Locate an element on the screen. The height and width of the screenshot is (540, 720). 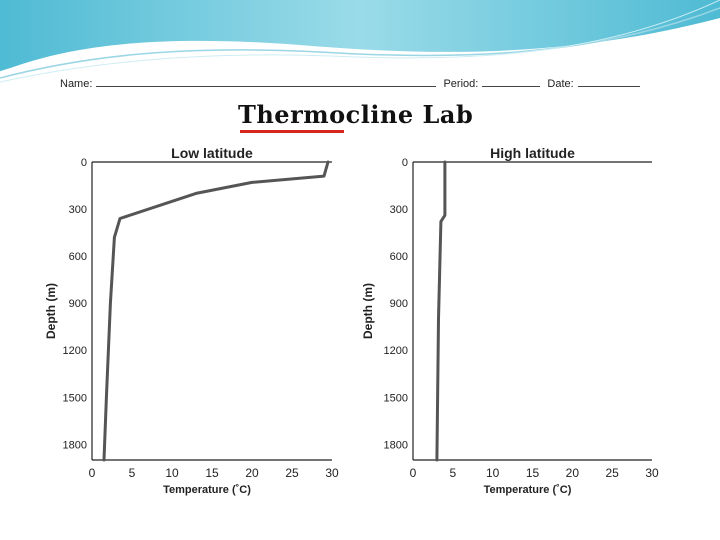
name-blank is located at coordinates (266, 81).